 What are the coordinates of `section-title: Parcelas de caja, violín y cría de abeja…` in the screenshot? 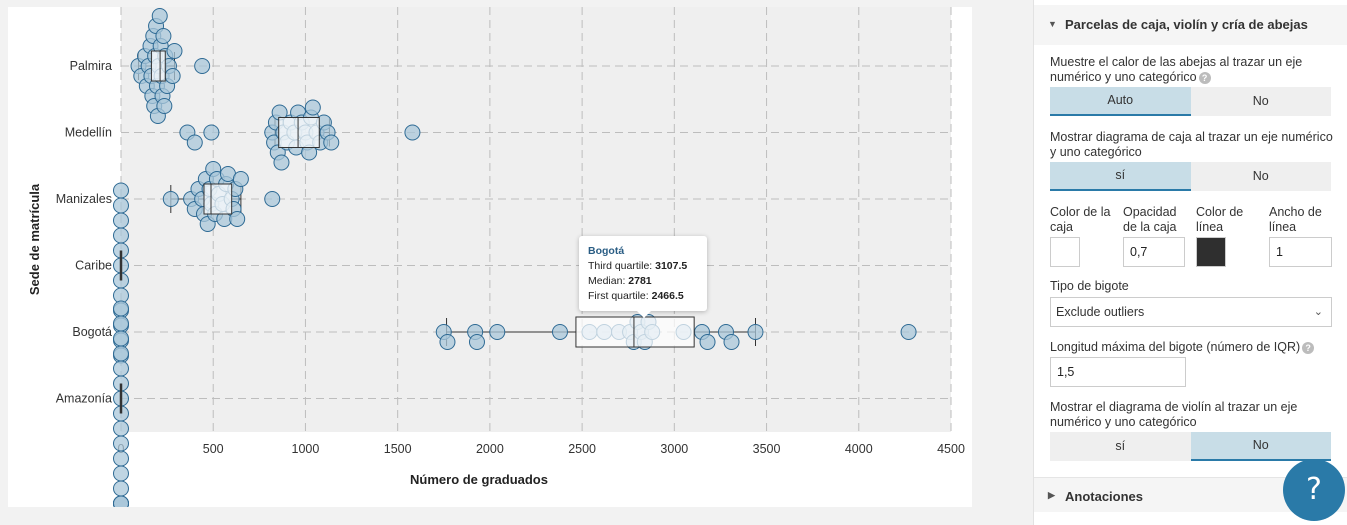 It's located at (1186, 24).